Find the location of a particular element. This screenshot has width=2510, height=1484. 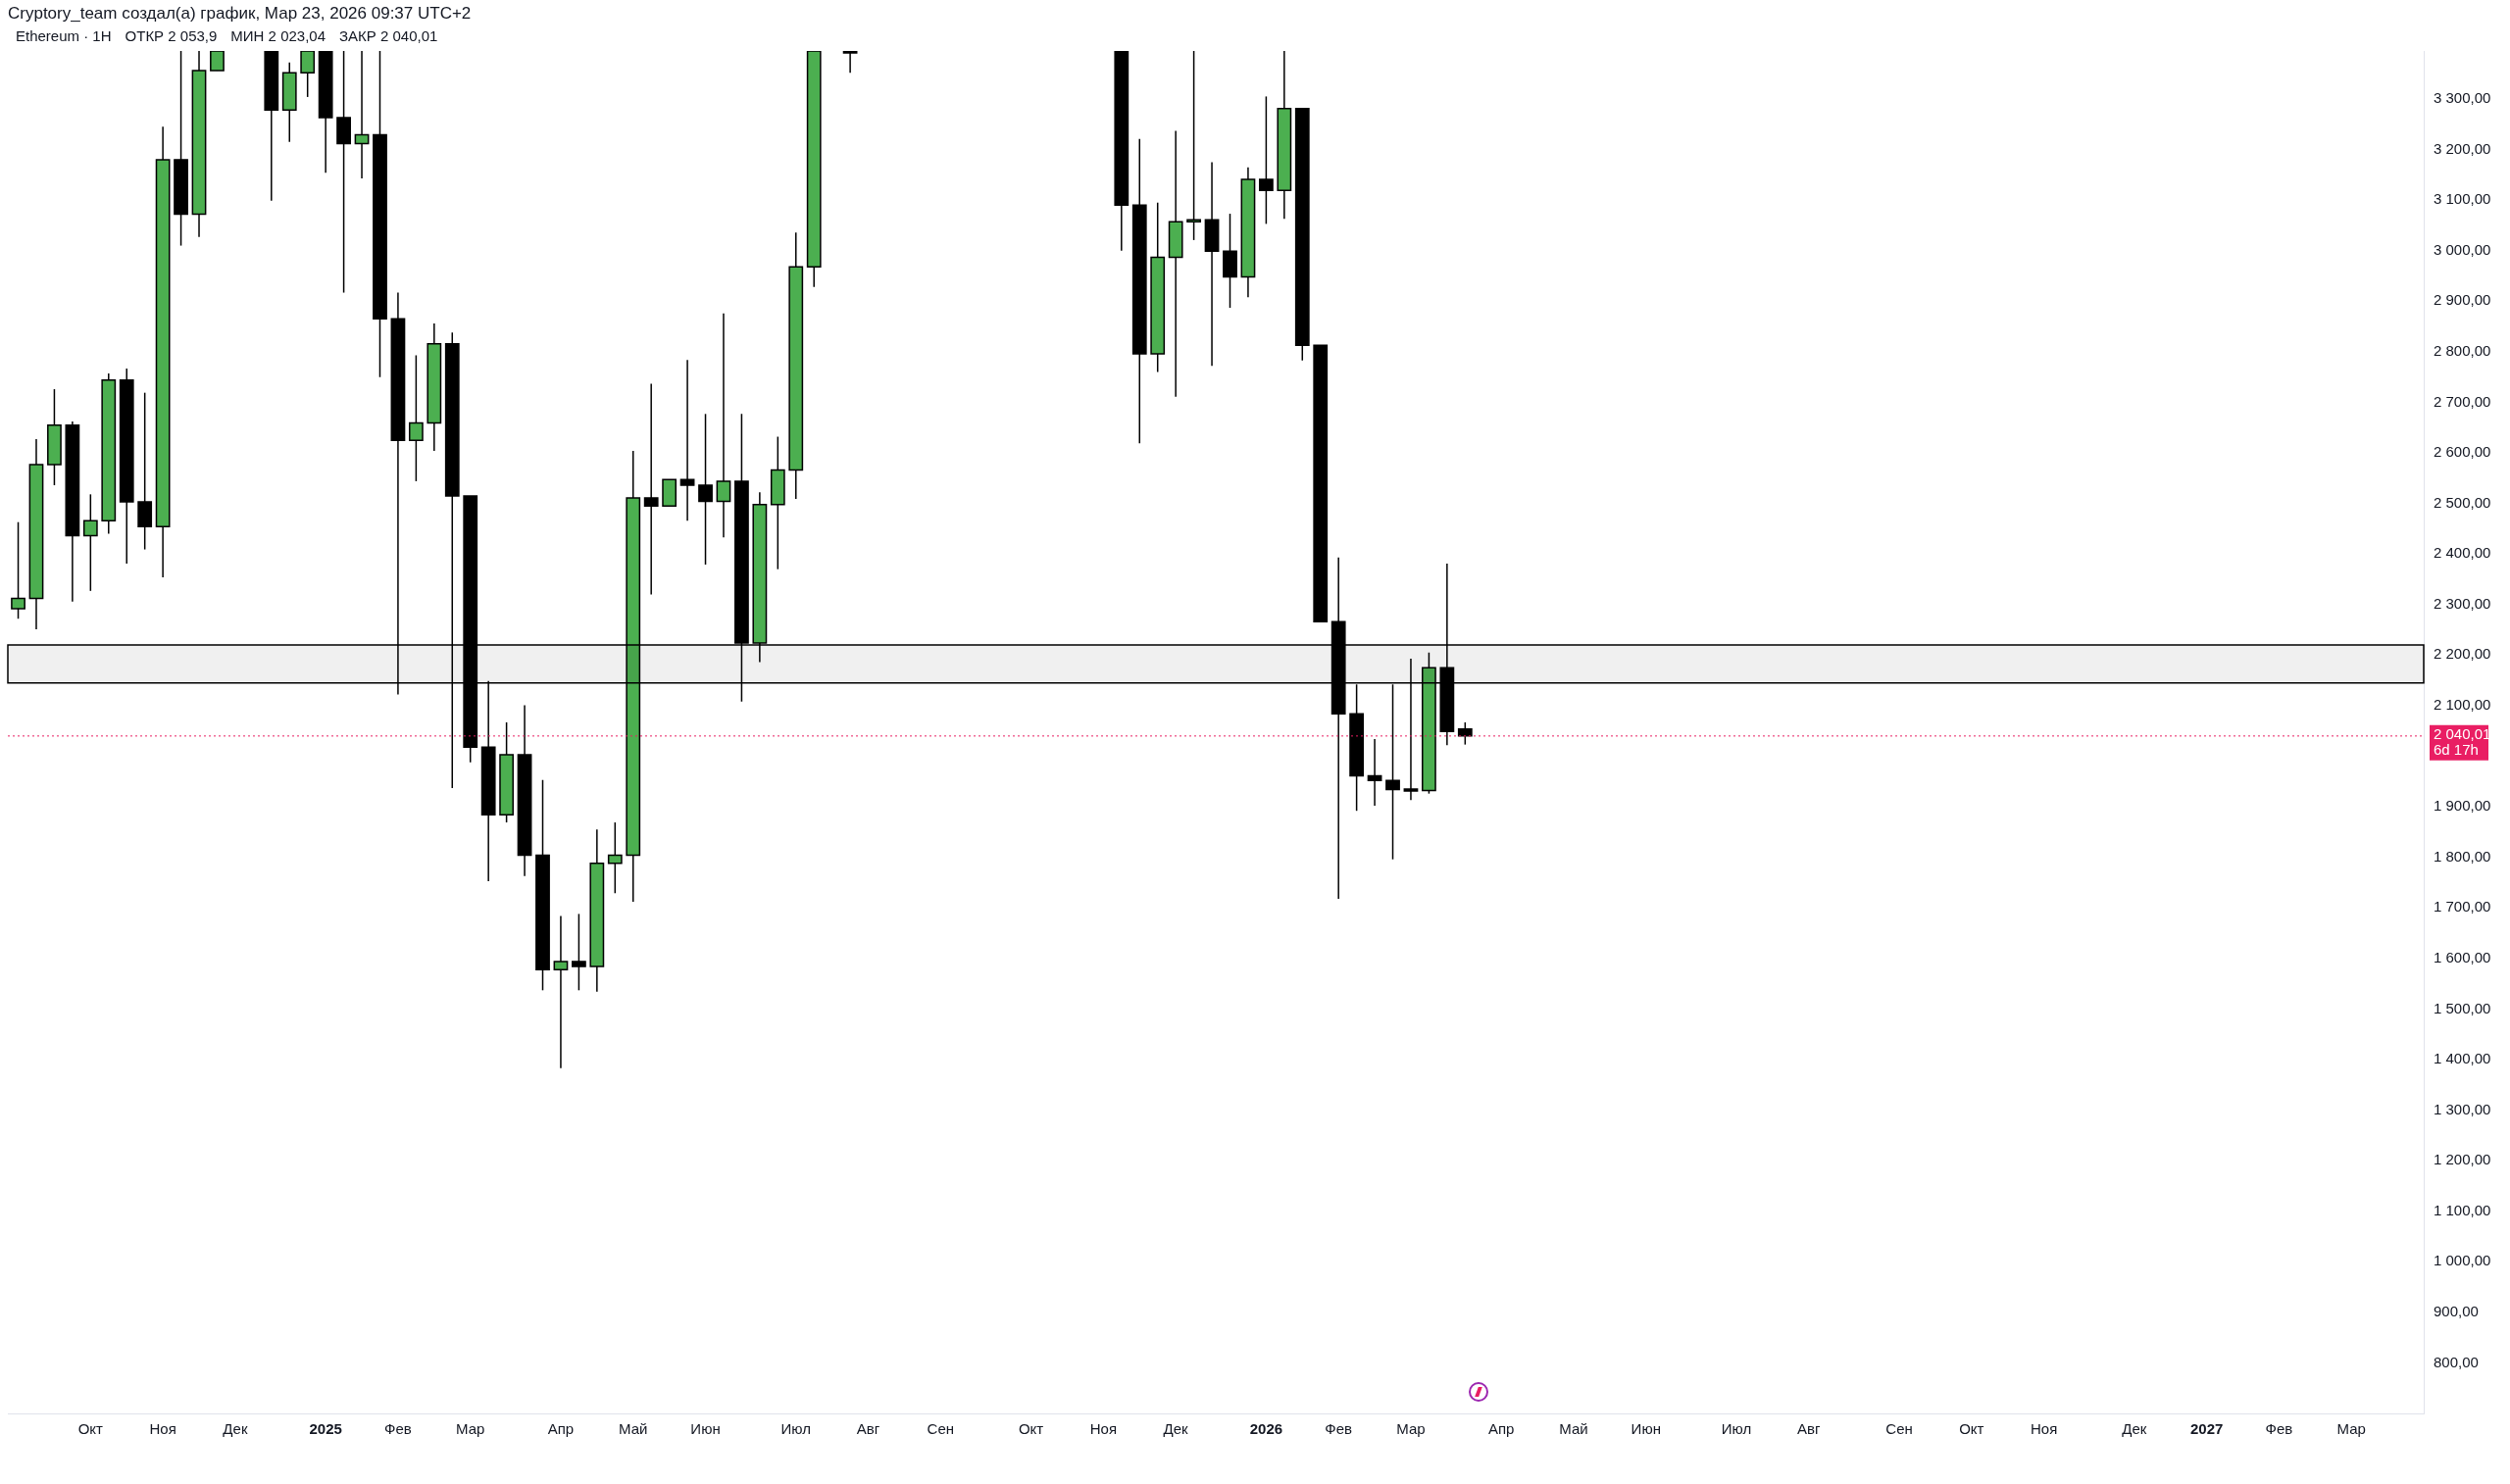

y-tick-label: 1 200,00 is located at coordinates (2462, 1159).